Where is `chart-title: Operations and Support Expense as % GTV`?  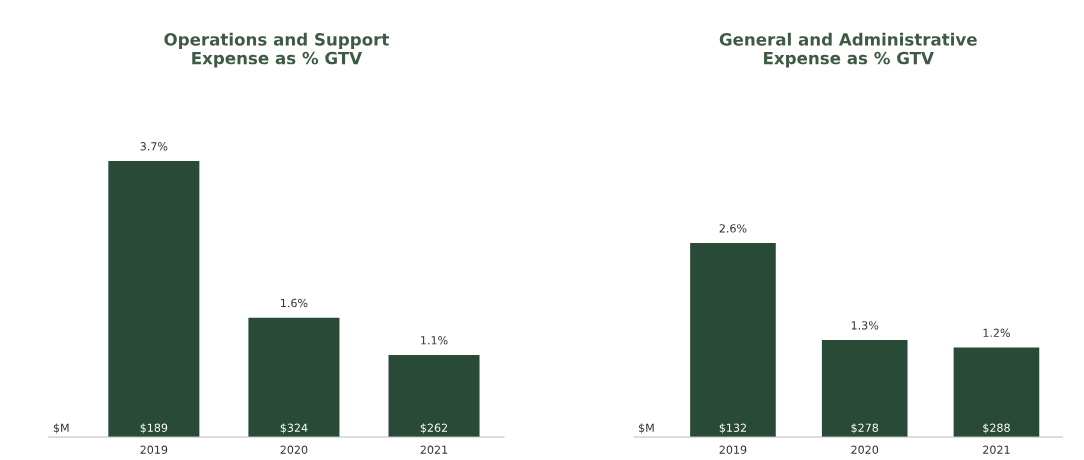
chart-title: Operations and Support Expense as % GTV is located at coordinates (276, 50).